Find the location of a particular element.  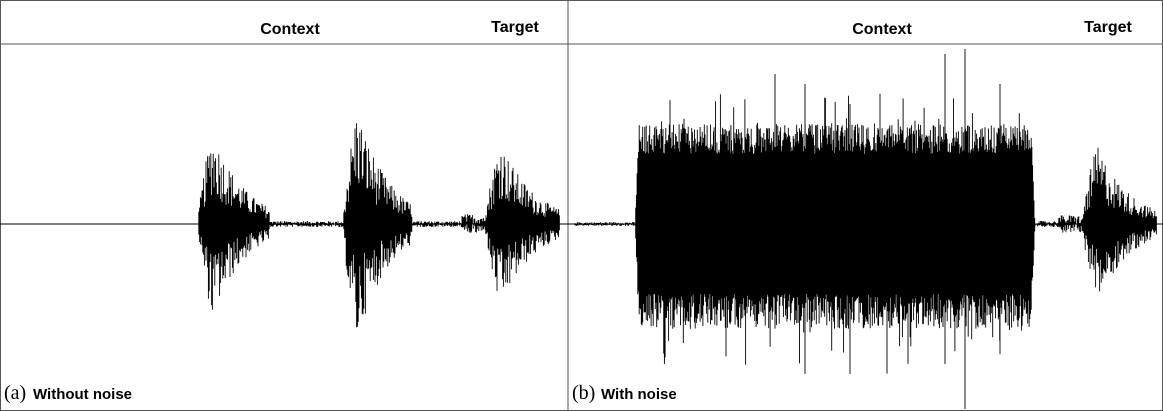

caption-text: With noise is located at coordinates (639, 394).